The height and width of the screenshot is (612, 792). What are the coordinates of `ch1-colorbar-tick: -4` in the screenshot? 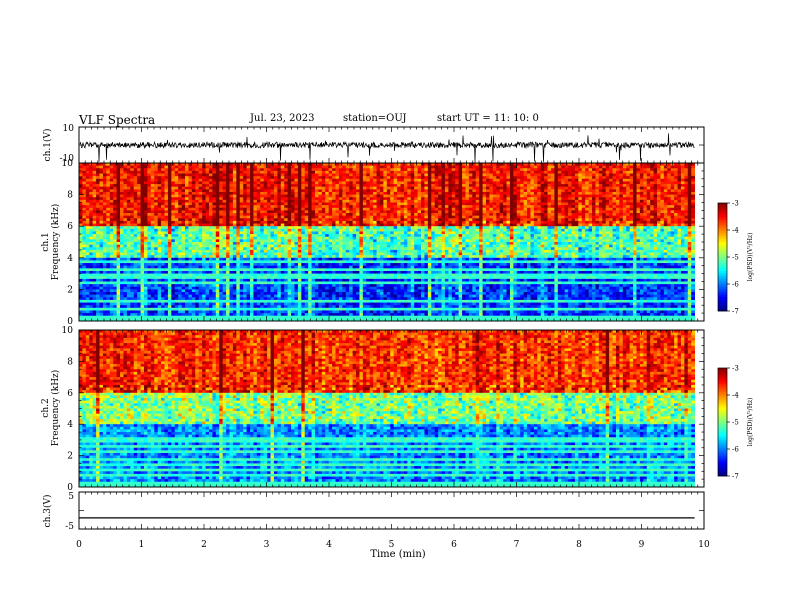 It's located at (735, 231).